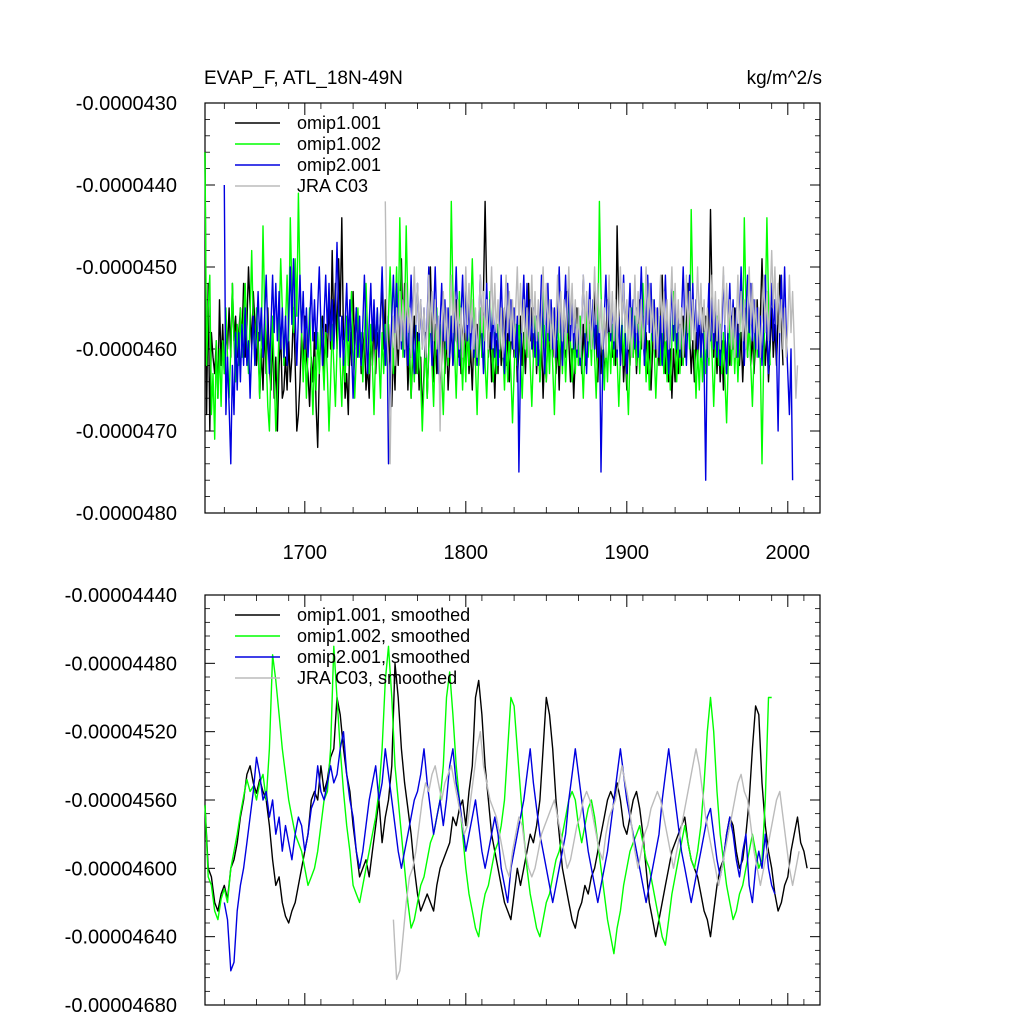  I want to click on y-tick-label: -0.0000460, so click(126, 350).